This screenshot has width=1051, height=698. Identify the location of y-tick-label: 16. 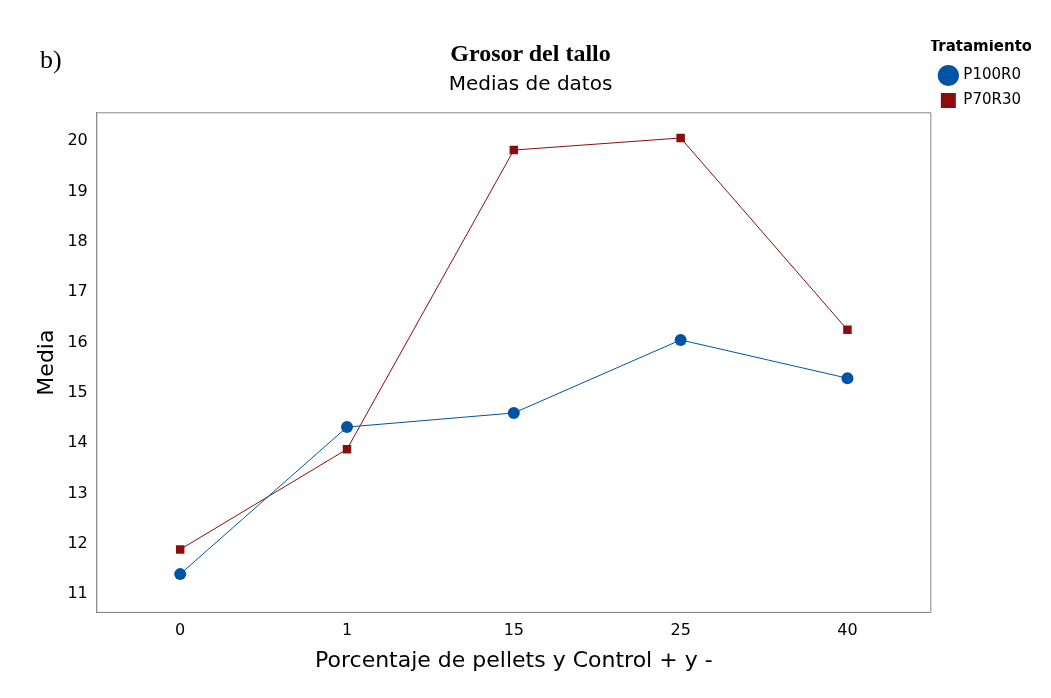
(77, 341).